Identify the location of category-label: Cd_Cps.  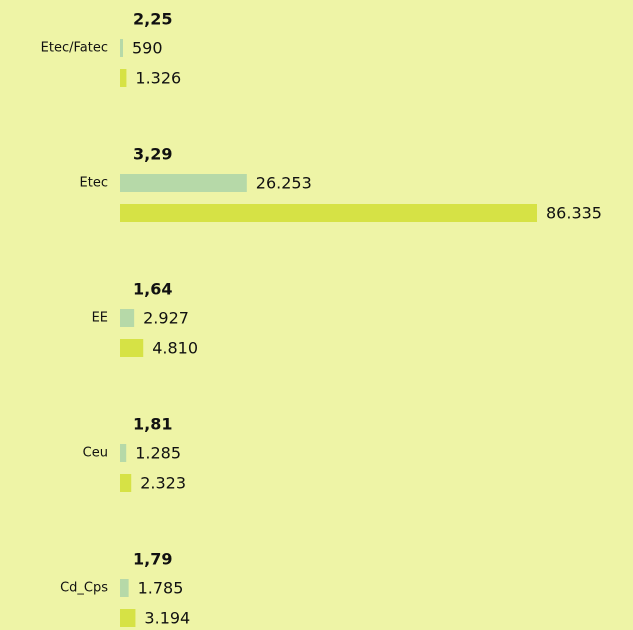
(84, 588).